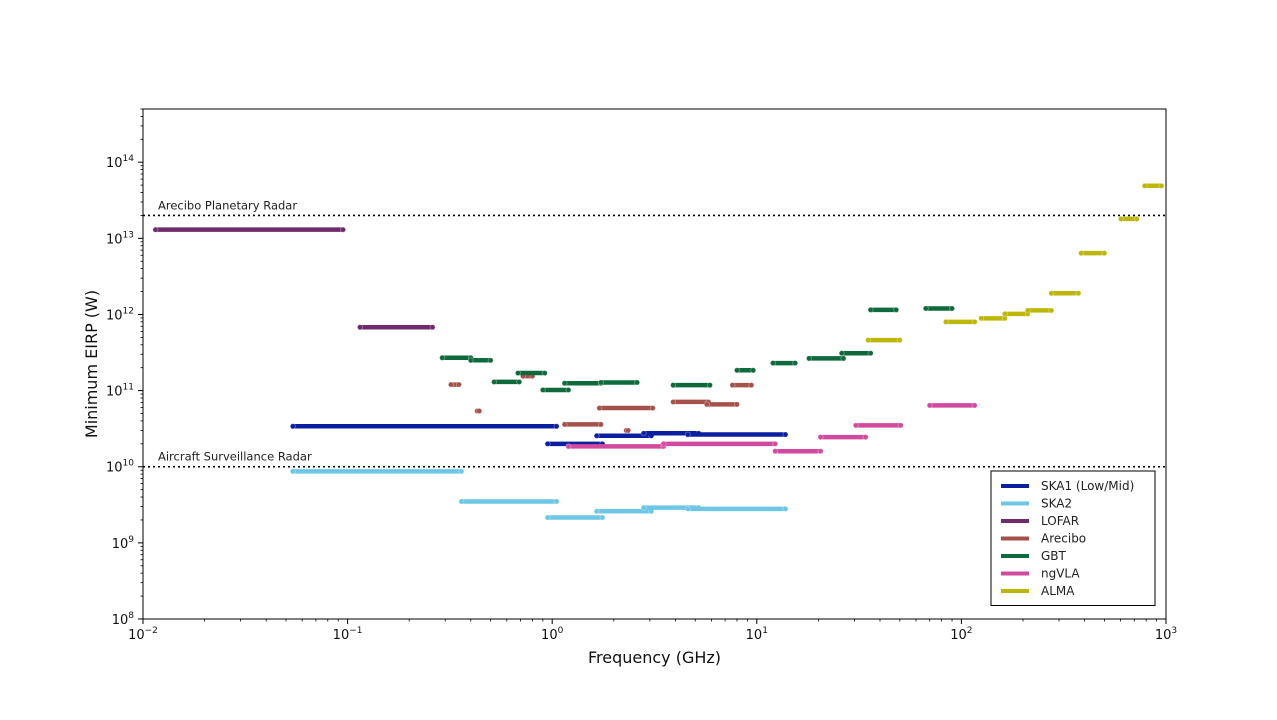 Image resolution: width=1277 pixels, height=720 pixels. What do you see at coordinates (120, 162) in the screenshot?
I see `y-tick-label: 1014` at bounding box center [120, 162].